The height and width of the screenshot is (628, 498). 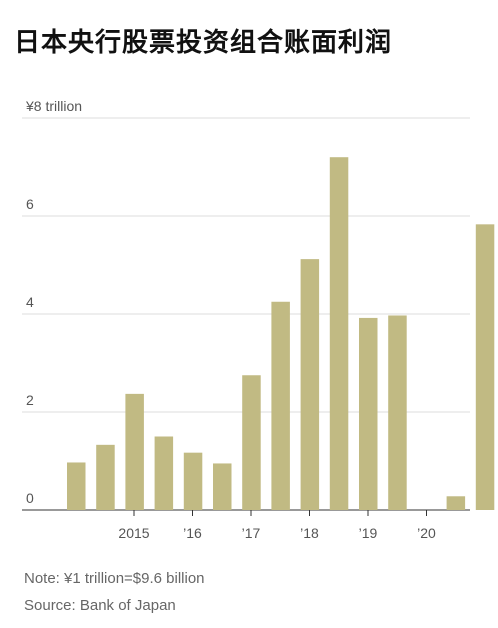 What do you see at coordinates (203, 43) in the screenshot?
I see `chart-title: 日本央行股票投资组合账面利润` at bounding box center [203, 43].